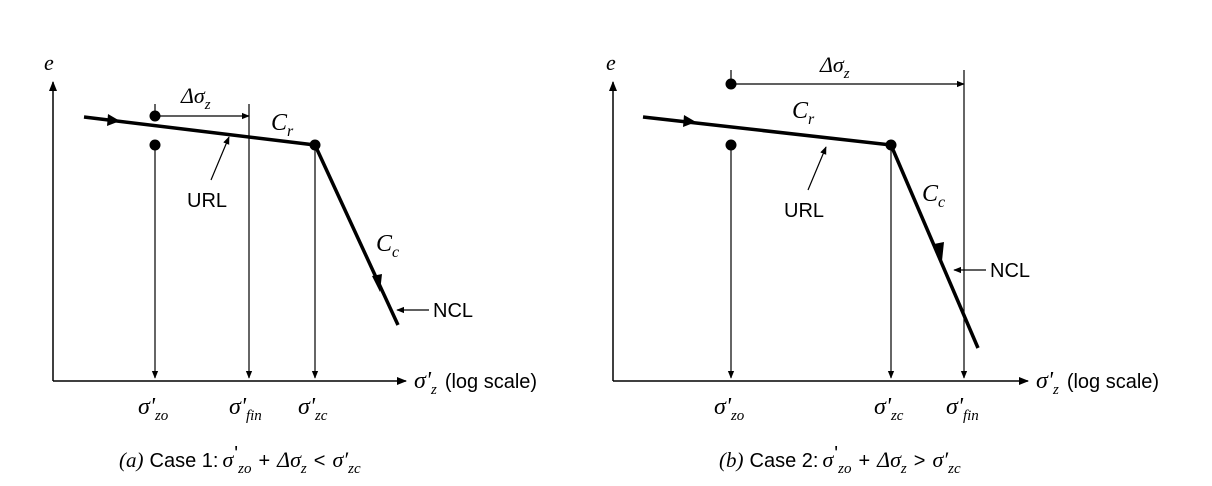  What do you see at coordinates (220, 158) in the screenshot?
I see `panel-a-url-pointer` at bounding box center [220, 158].